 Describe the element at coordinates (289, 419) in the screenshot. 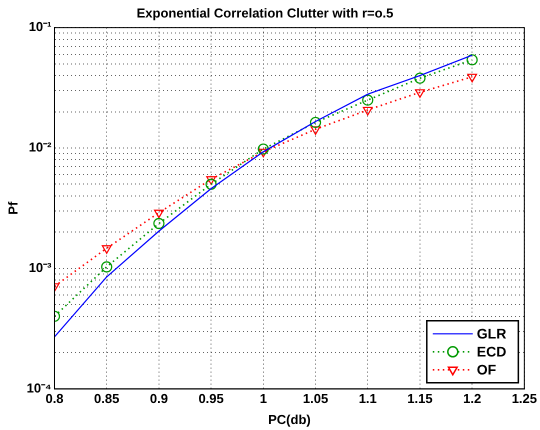

I see `x-axis-title: PC(db)` at that location.